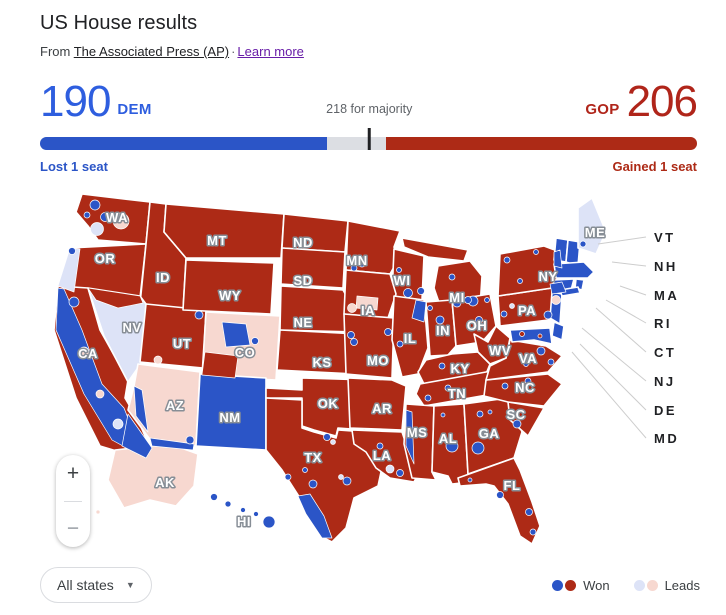 The width and height of the screenshot is (726, 615). Describe the element at coordinates (541, 143) in the screenshot. I see `gop-bar-segment` at that location.